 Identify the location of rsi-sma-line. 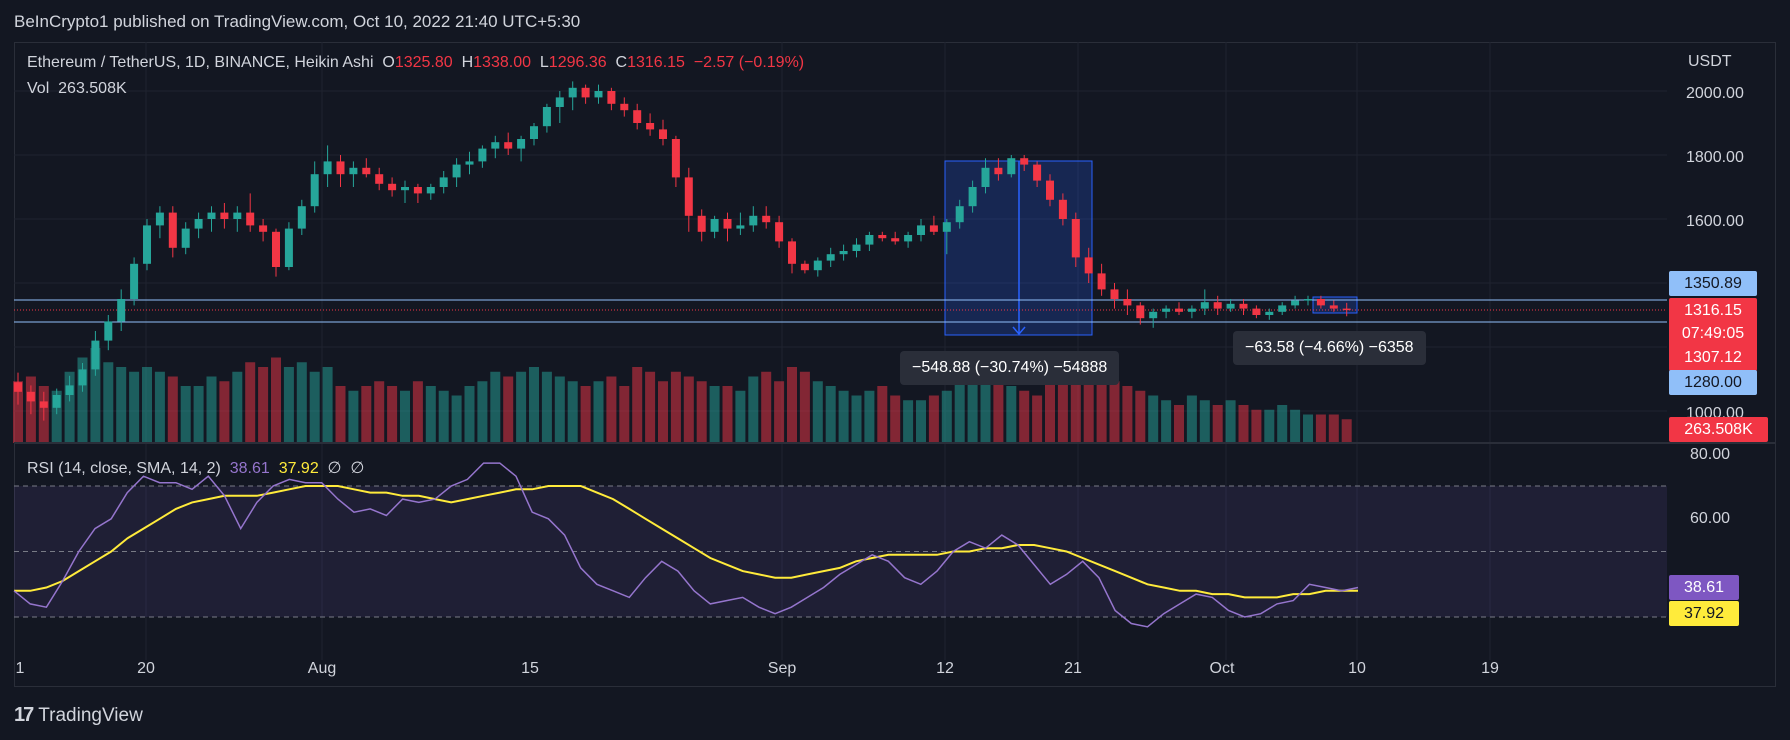
(686, 542).